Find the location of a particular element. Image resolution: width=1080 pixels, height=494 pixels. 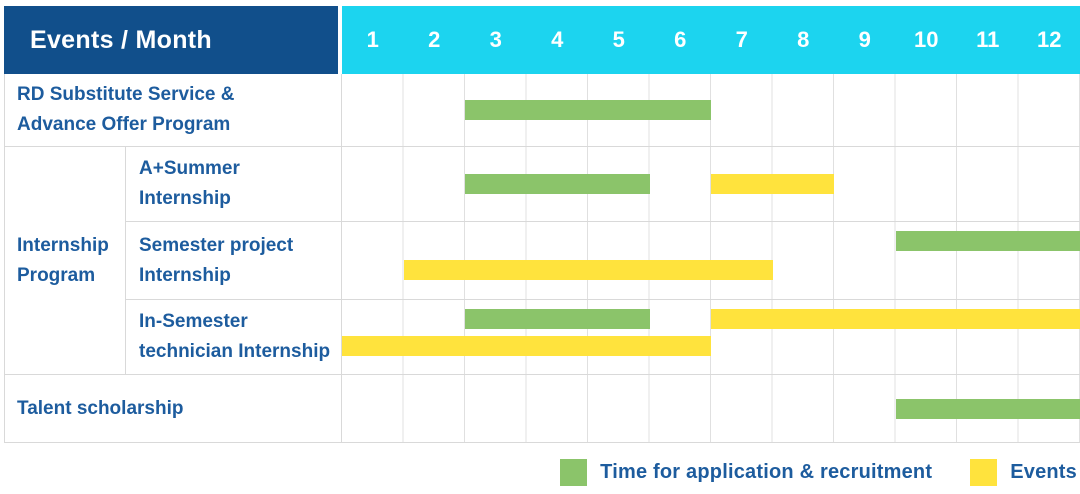

table-row: Semester project Internship is located at coordinates (603, 261).